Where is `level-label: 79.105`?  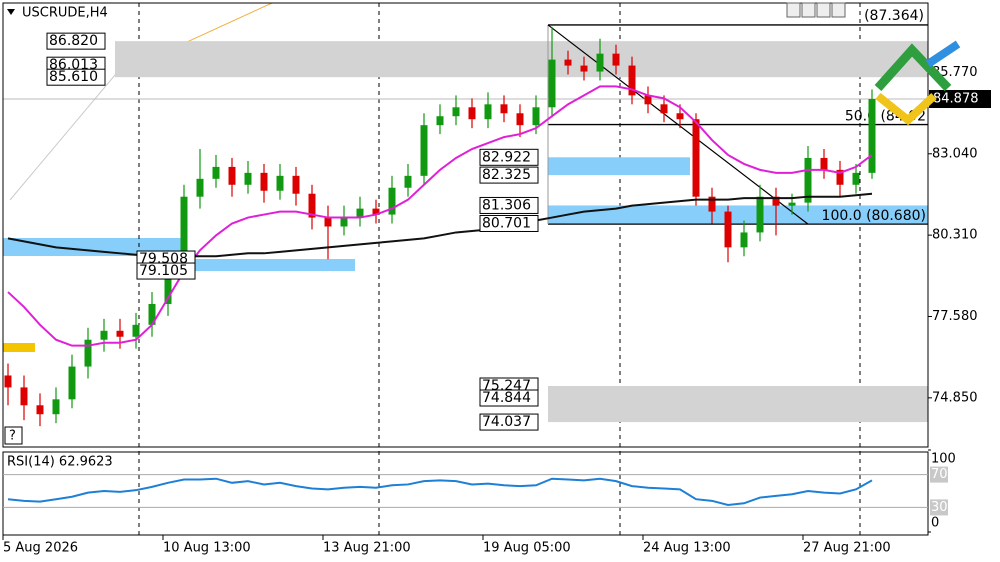
level-label: 79.105 is located at coordinates (163, 271).